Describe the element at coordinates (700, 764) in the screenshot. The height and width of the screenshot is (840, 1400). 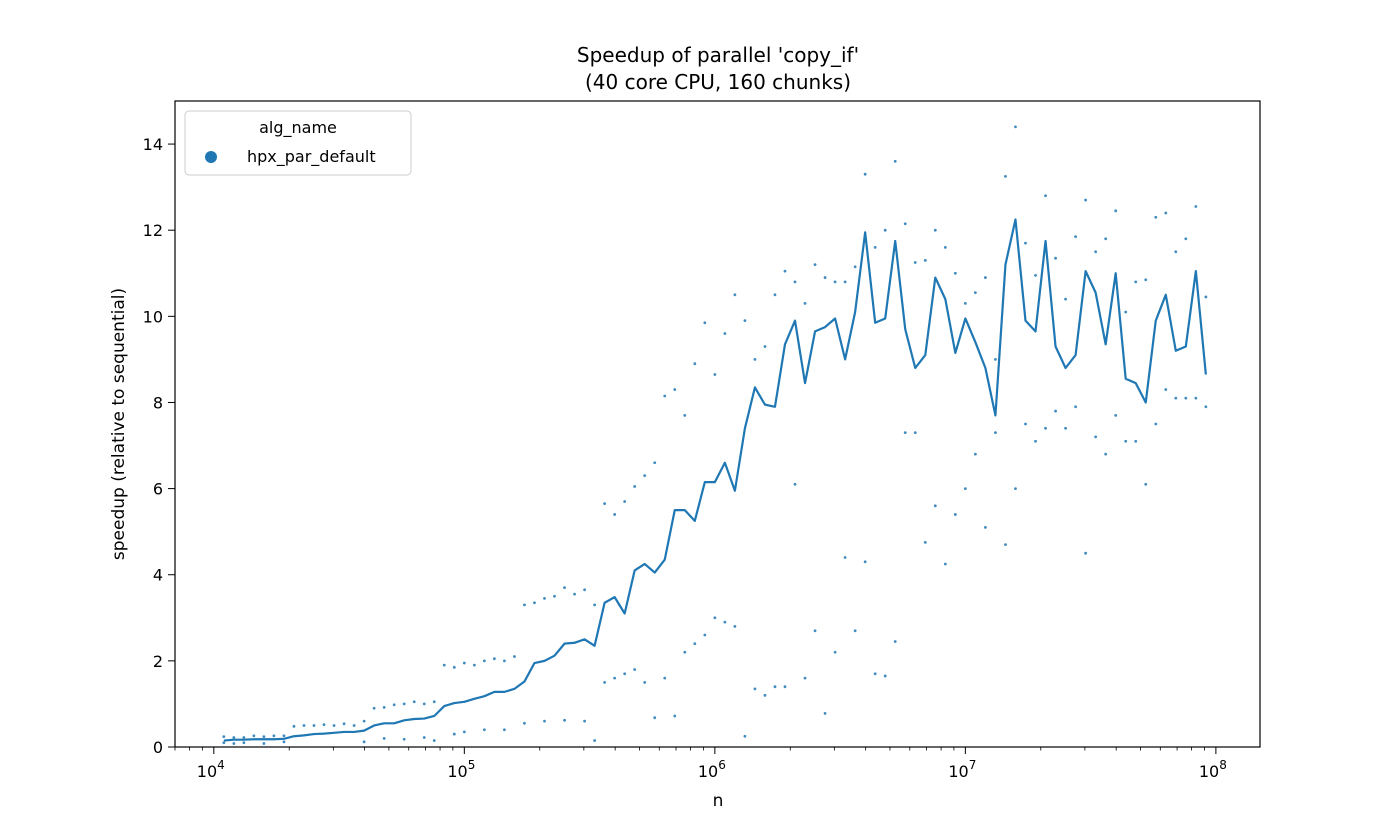
I see `x-axis-ticks: 104 105 106 107 108` at that location.